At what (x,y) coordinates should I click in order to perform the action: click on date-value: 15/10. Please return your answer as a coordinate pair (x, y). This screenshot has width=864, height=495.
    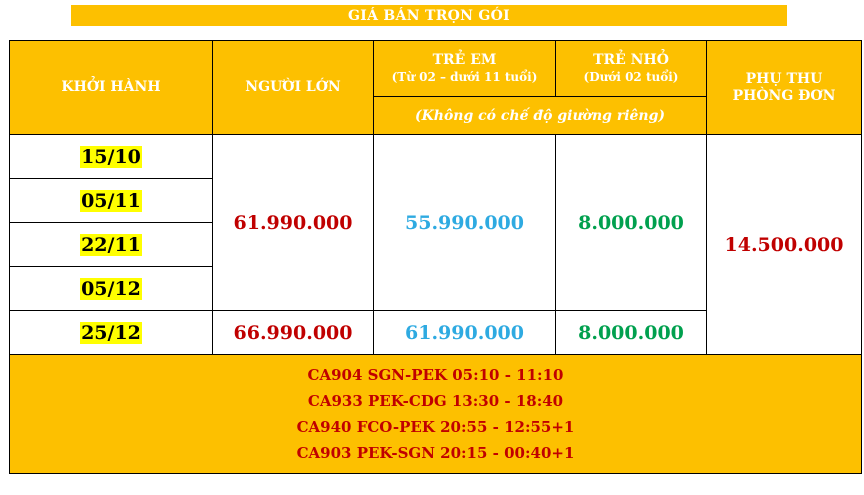
    Looking at the image, I should click on (111, 156).